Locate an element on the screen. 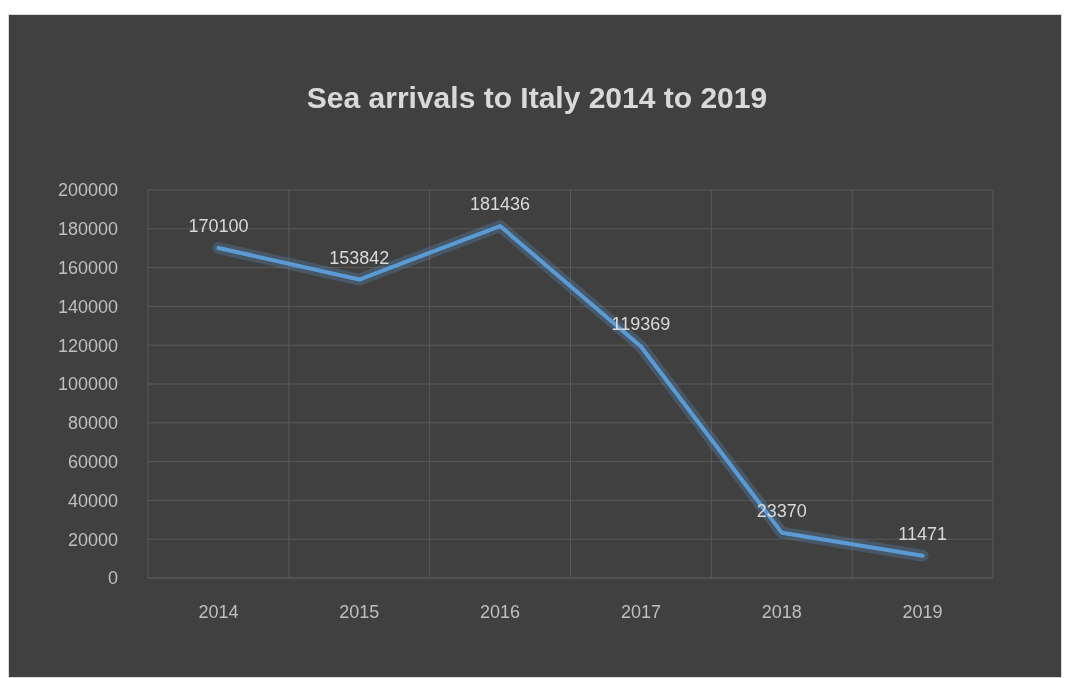  y-tick-label: 180000 is located at coordinates (87, 229).